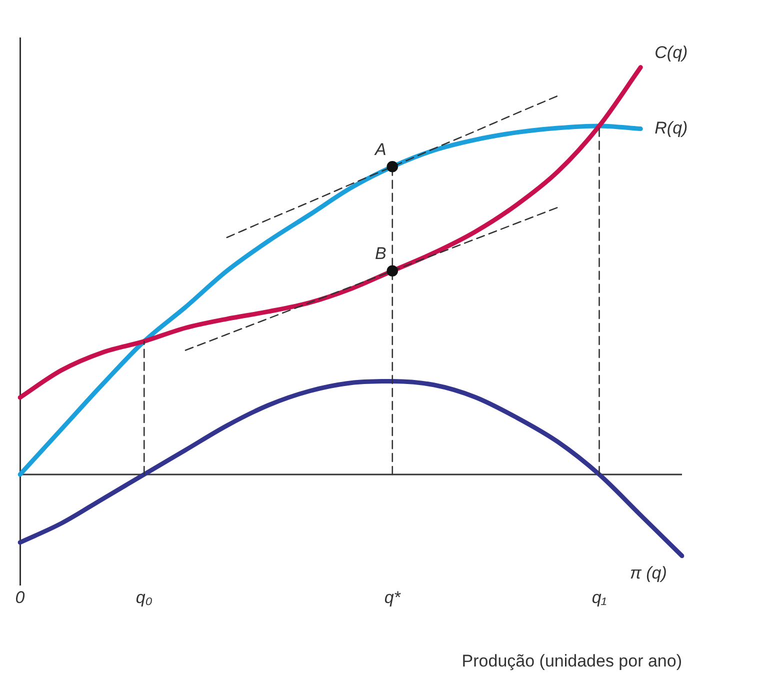 This screenshot has height=688, width=760. Describe the element at coordinates (572, 660) in the screenshot. I see `x-axis-title: Produção (unidades por ano)` at that location.